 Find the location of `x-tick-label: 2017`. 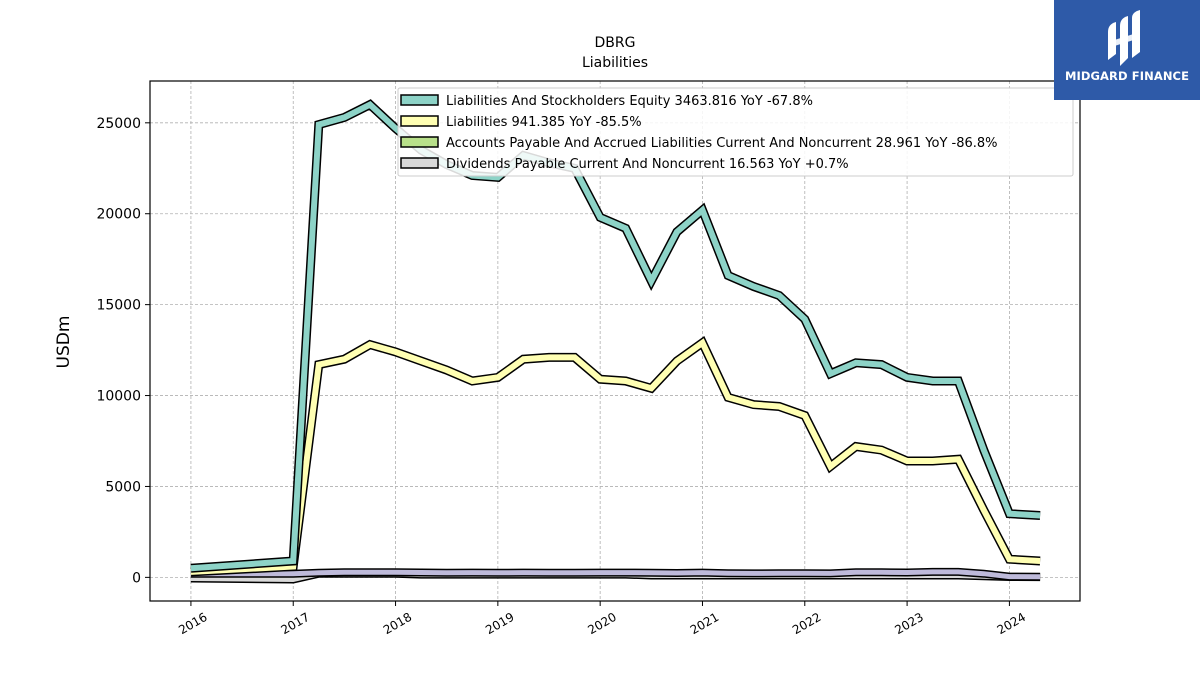

x-tick-label: 2017 is located at coordinates (295, 623).